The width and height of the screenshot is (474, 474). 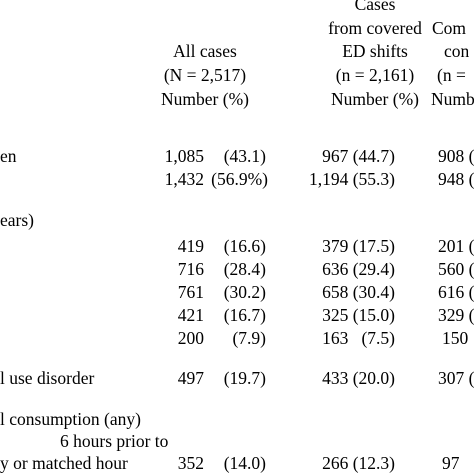 I want to click on row-group-label: l consumption (any), so click(x=70, y=419).